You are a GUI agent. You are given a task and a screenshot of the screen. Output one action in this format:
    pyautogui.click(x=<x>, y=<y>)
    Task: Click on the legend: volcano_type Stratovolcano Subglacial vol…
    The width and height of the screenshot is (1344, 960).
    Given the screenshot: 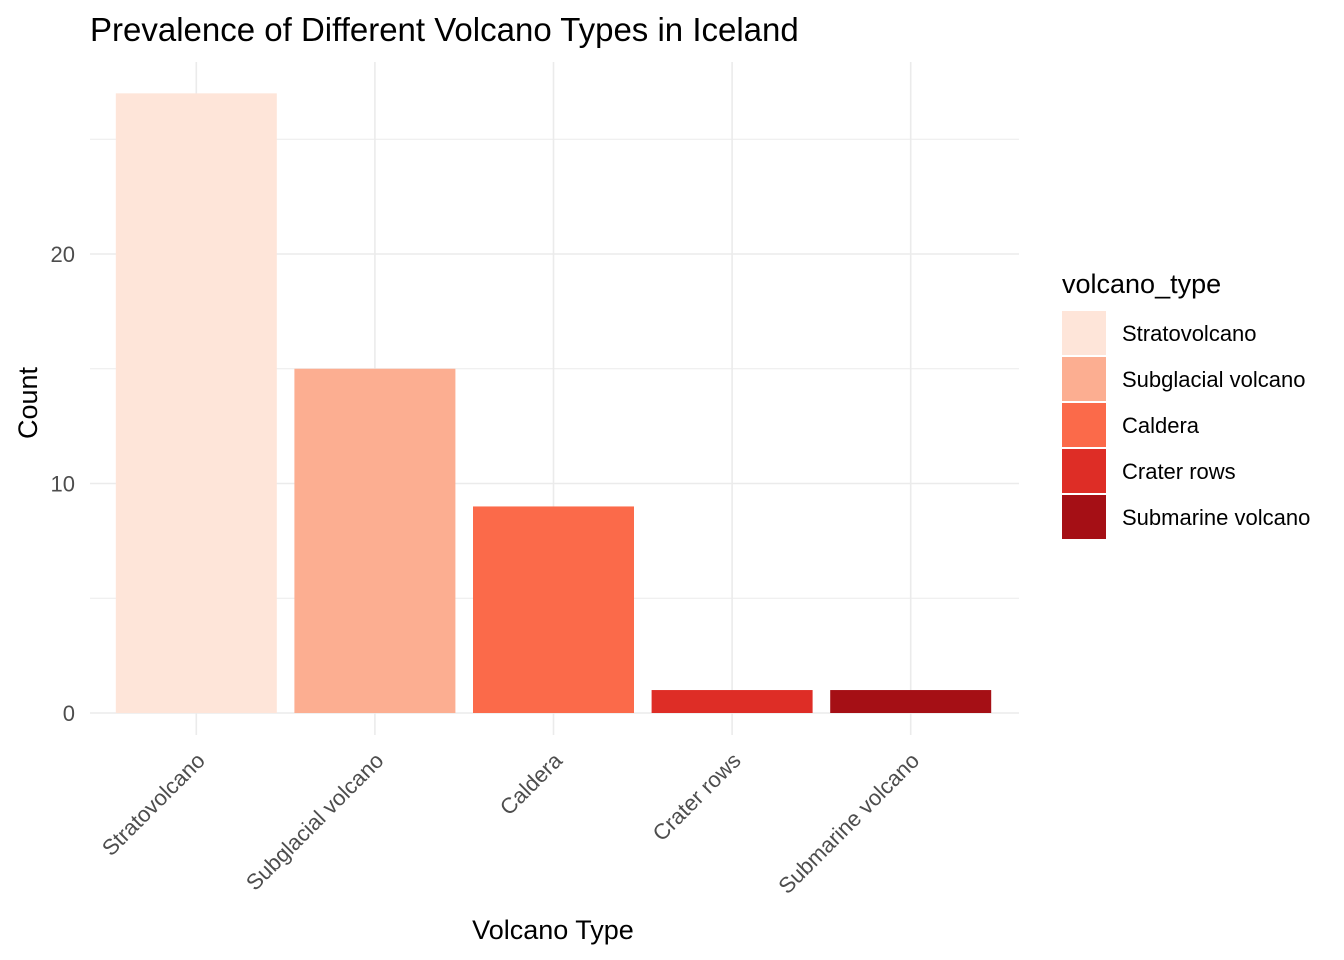 What is the action you would take?
    pyautogui.click(x=1186, y=404)
    